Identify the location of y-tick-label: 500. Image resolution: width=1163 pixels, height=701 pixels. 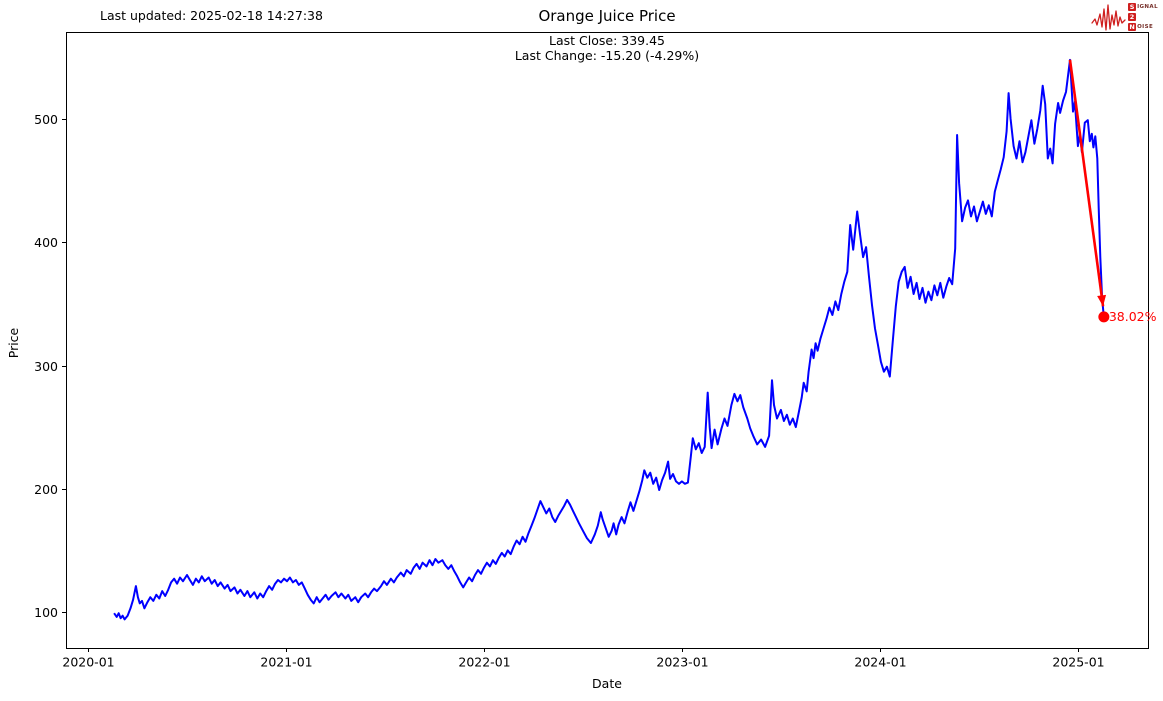
(46, 119).